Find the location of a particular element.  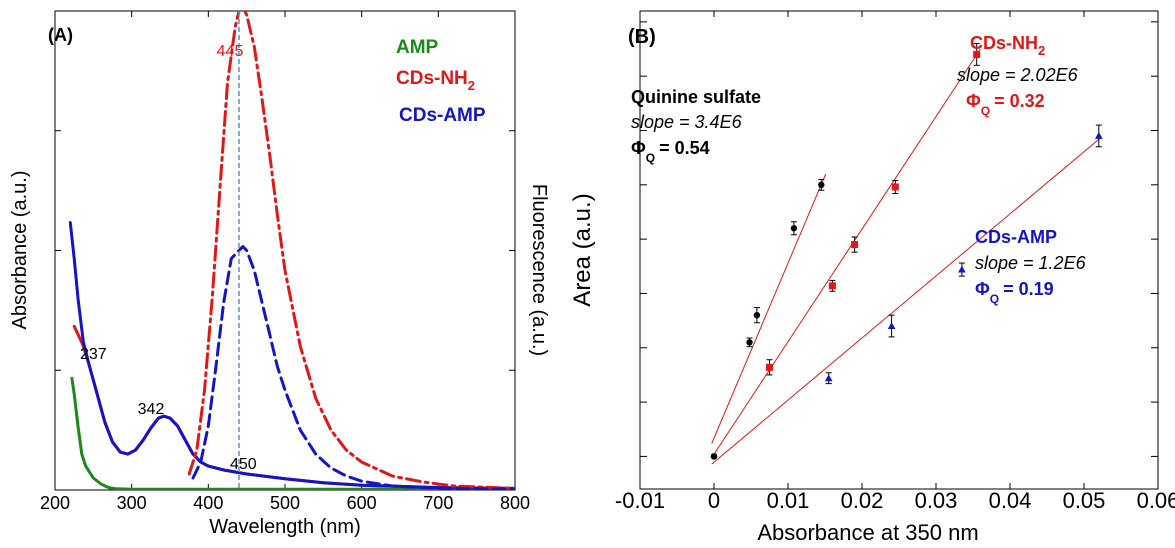

panel-b-x-tick-label: 0.02 is located at coordinates (862, 500).